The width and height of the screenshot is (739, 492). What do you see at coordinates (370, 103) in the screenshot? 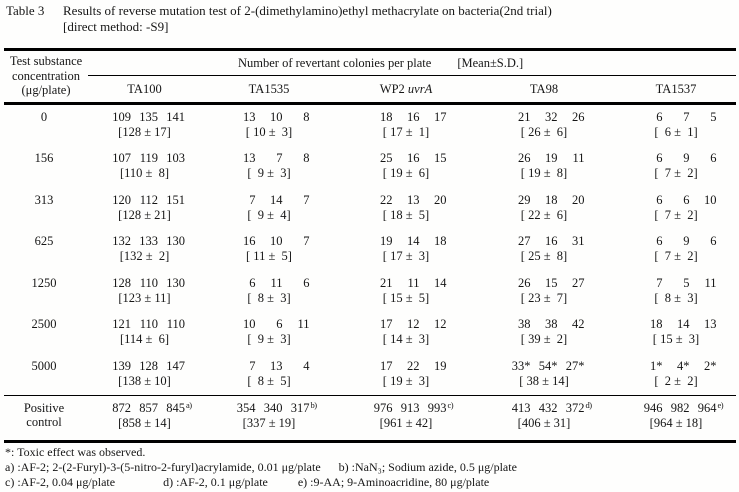
I see `header-bottom-rule` at bounding box center [370, 103].